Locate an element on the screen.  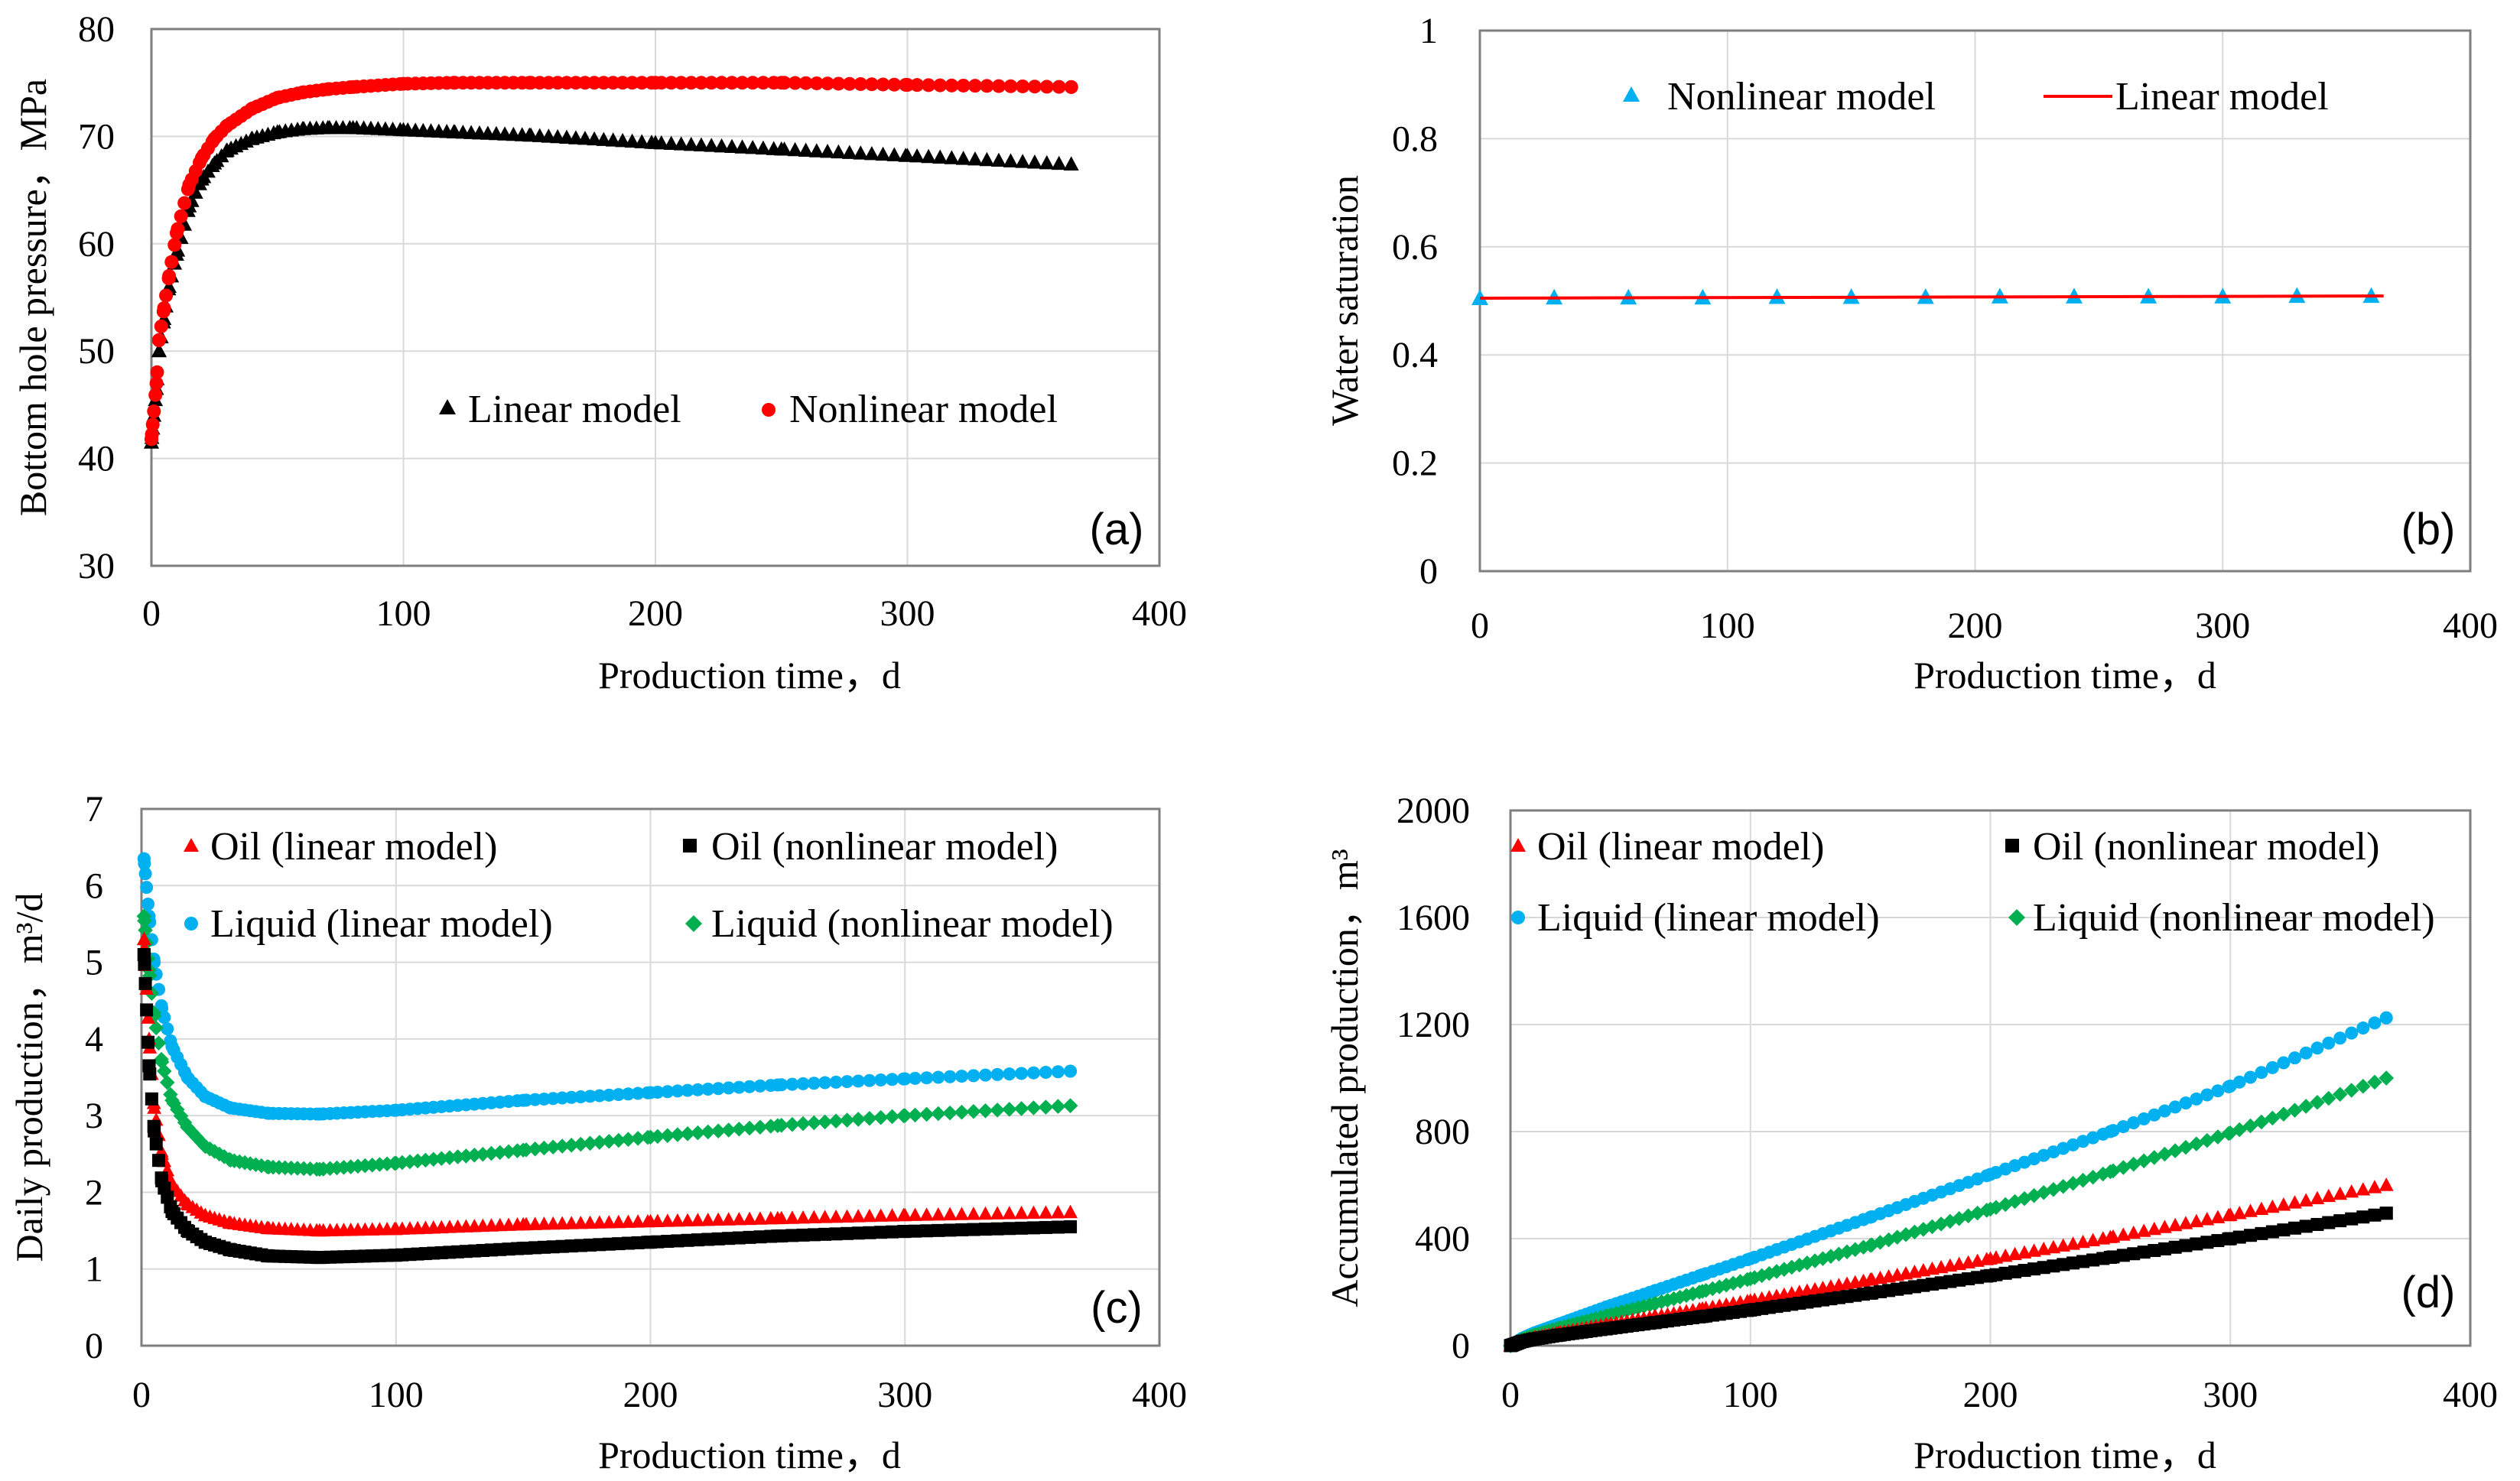
legend-marker-oil-nonlinear is located at coordinates (690, 846).